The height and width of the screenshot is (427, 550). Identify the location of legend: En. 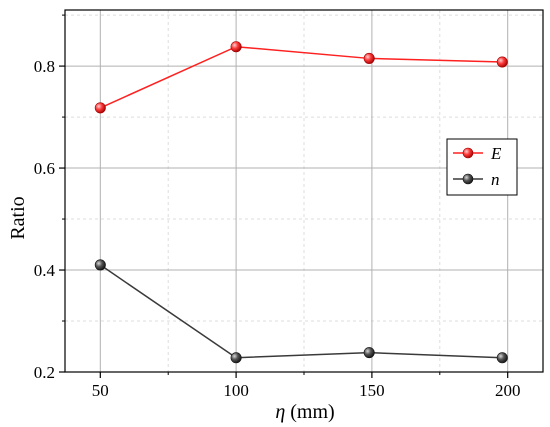
(482, 167).